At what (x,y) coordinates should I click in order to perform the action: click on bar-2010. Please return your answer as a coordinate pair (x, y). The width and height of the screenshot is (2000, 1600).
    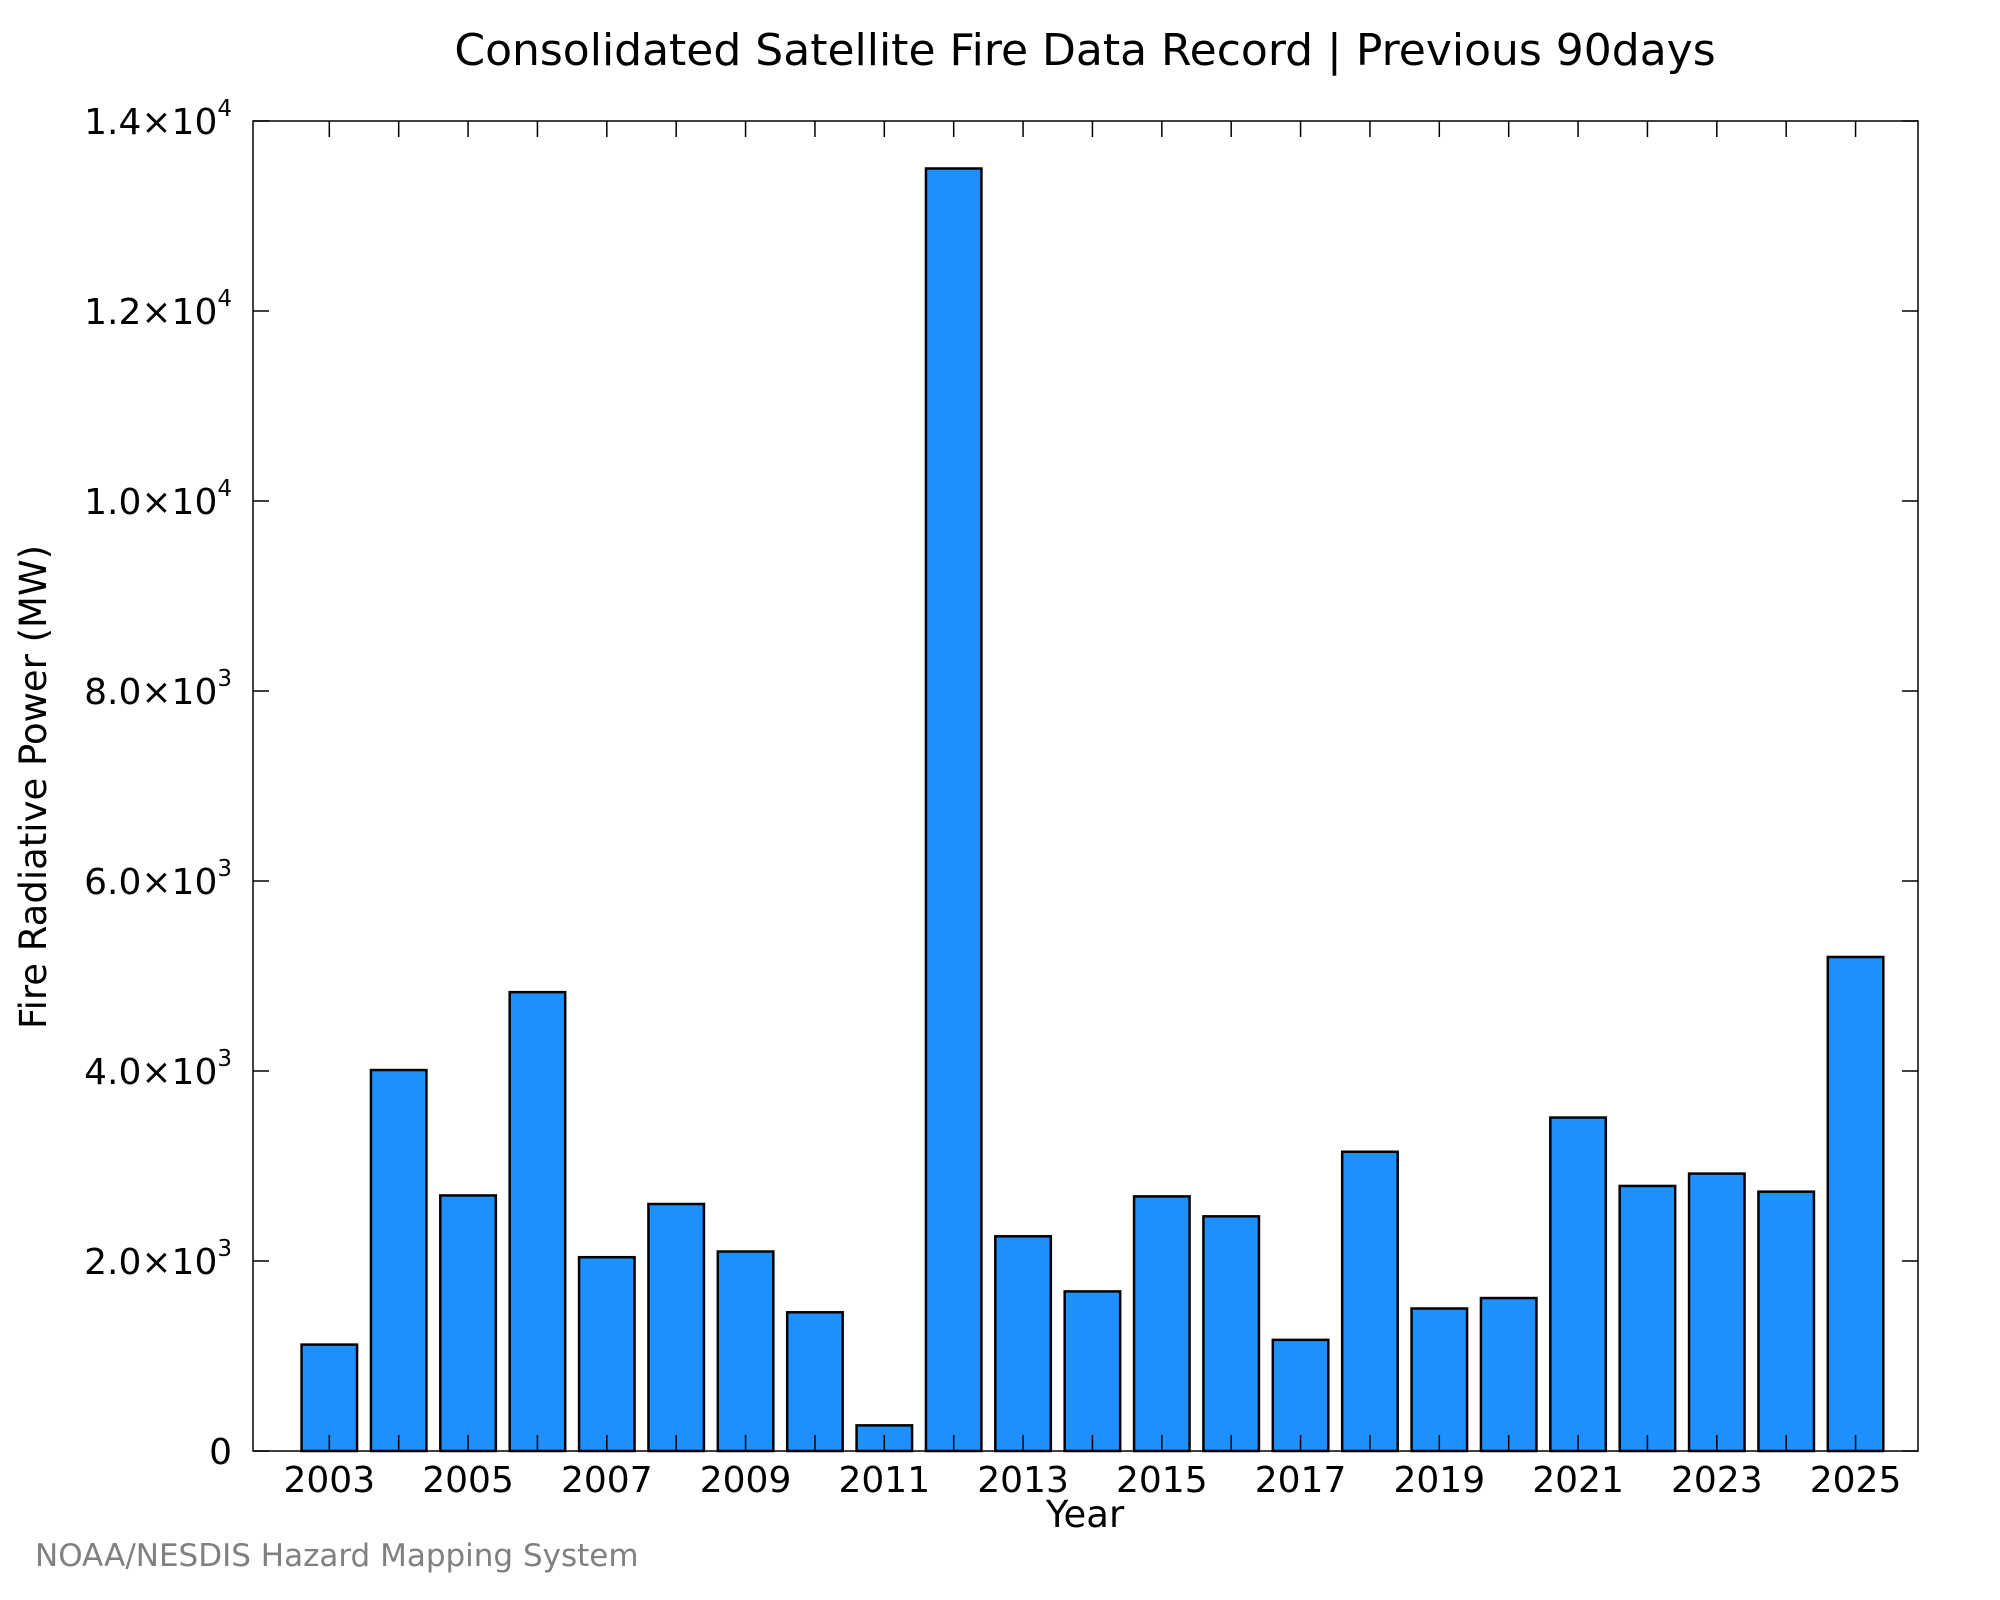
    Looking at the image, I should click on (814, 1382).